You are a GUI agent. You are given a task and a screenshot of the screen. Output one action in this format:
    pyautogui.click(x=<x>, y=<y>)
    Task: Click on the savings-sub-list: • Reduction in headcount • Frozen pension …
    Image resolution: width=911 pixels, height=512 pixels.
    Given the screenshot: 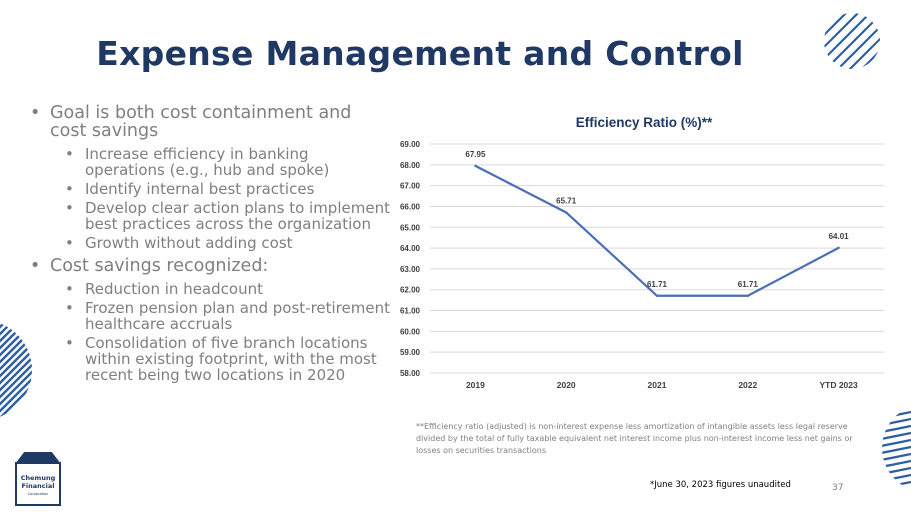 What is the action you would take?
    pyautogui.click(x=210, y=332)
    